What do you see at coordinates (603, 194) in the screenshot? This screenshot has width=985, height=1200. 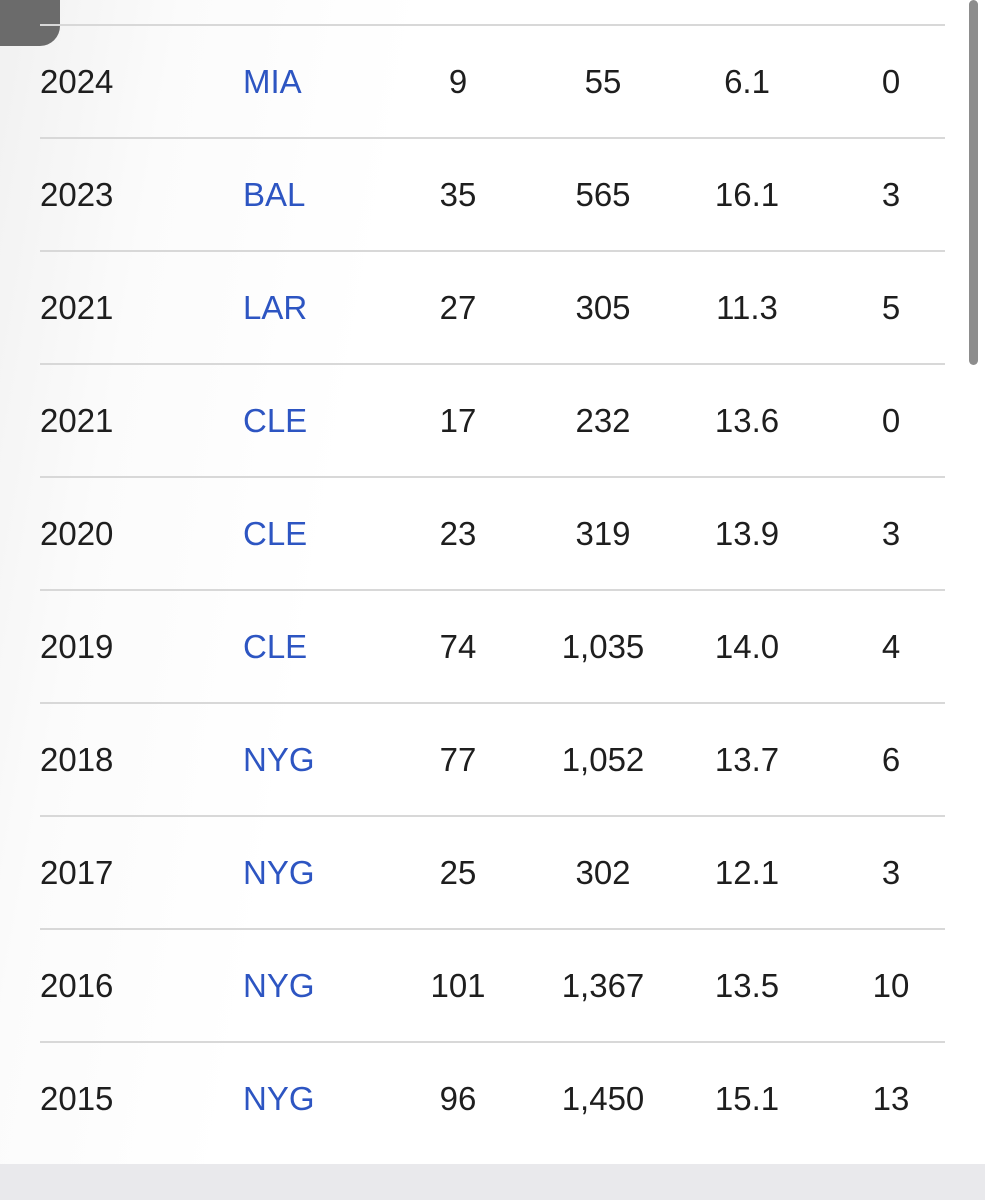 I see `yards-cell: 565` at bounding box center [603, 194].